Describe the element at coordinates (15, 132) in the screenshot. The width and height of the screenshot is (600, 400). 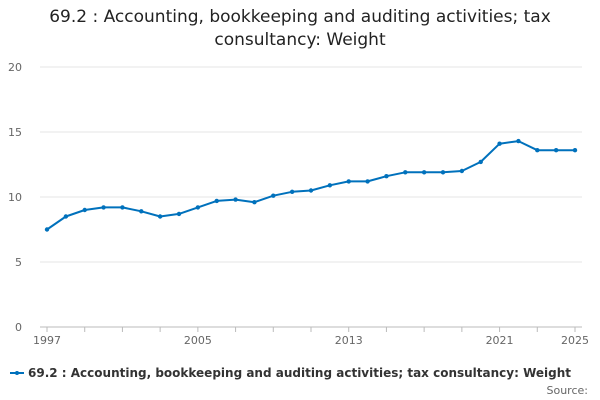
I see `y-tick-label: 15` at that location.